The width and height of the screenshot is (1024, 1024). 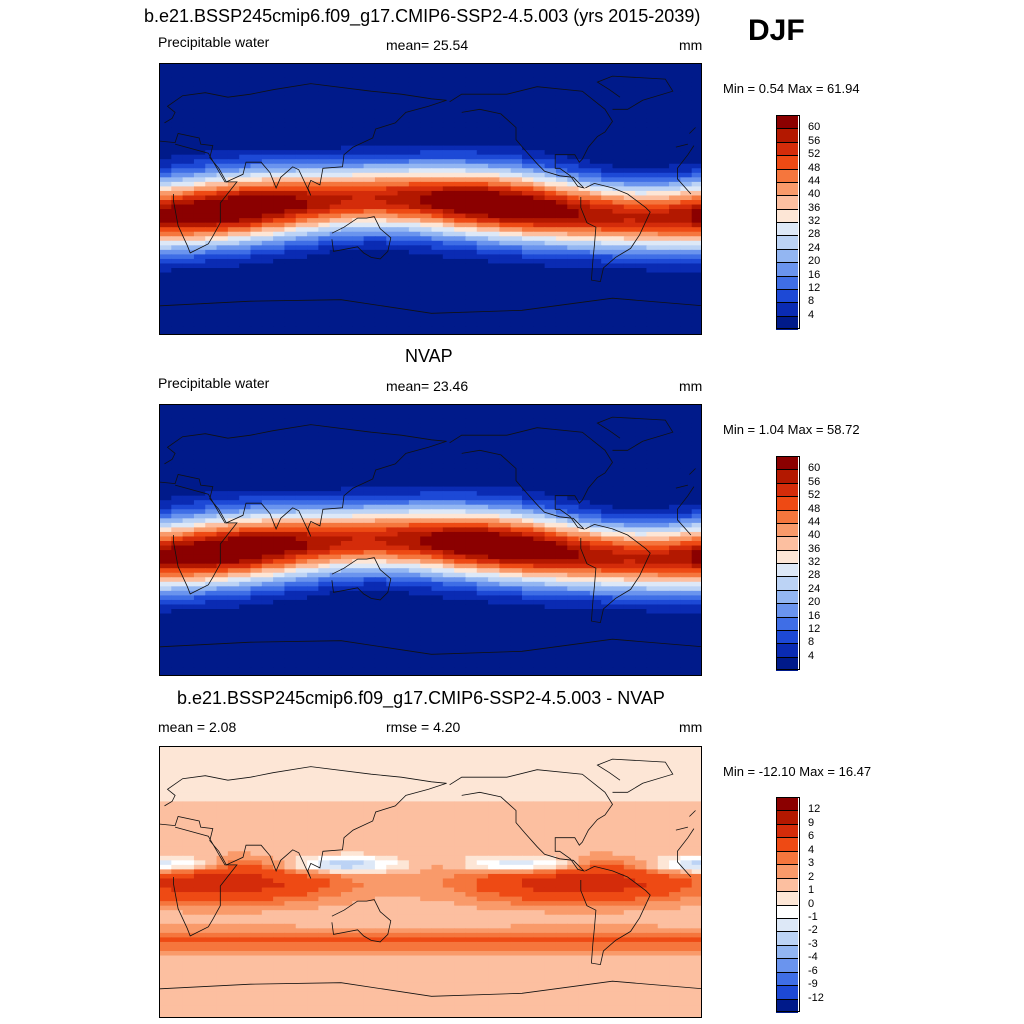 What do you see at coordinates (214, 42) in the screenshot?
I see `panel-1-variable-label: Precipitable water` at bounding box center [214, 42].